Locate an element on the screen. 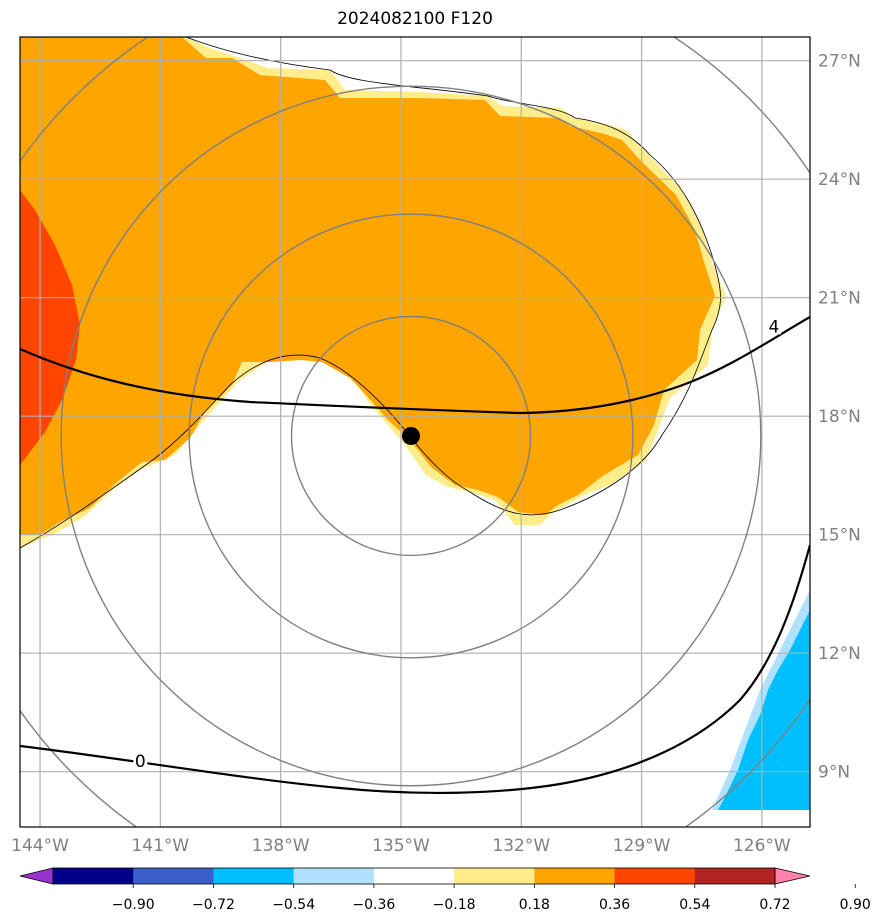 This screenshot has width=881, height=924. storm-center-marker is located at coordinates (410, 435).